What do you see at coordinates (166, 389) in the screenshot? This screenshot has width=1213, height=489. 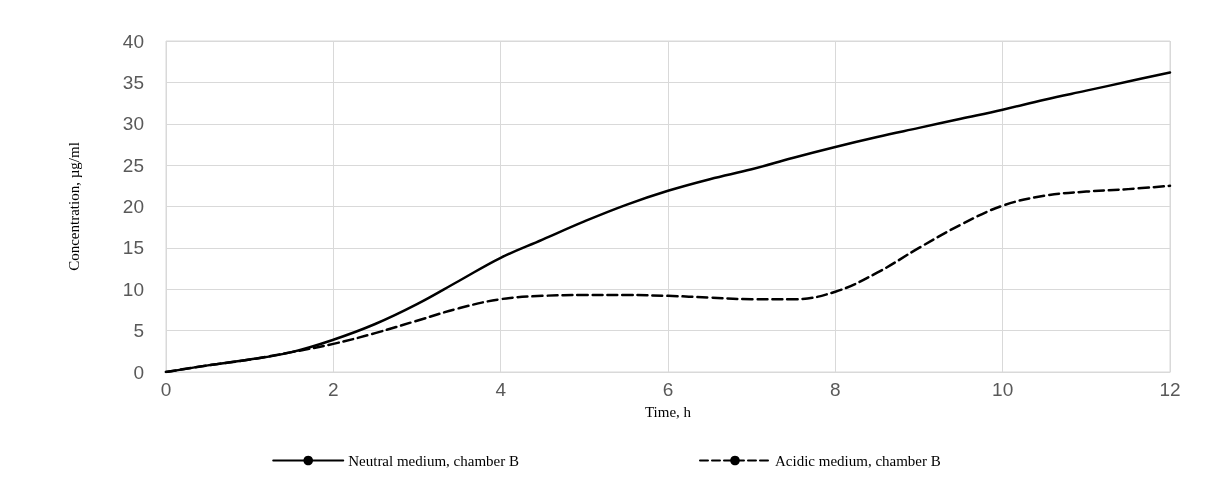 I see `x-tick-label: 0` at bounding box center [166, 389].